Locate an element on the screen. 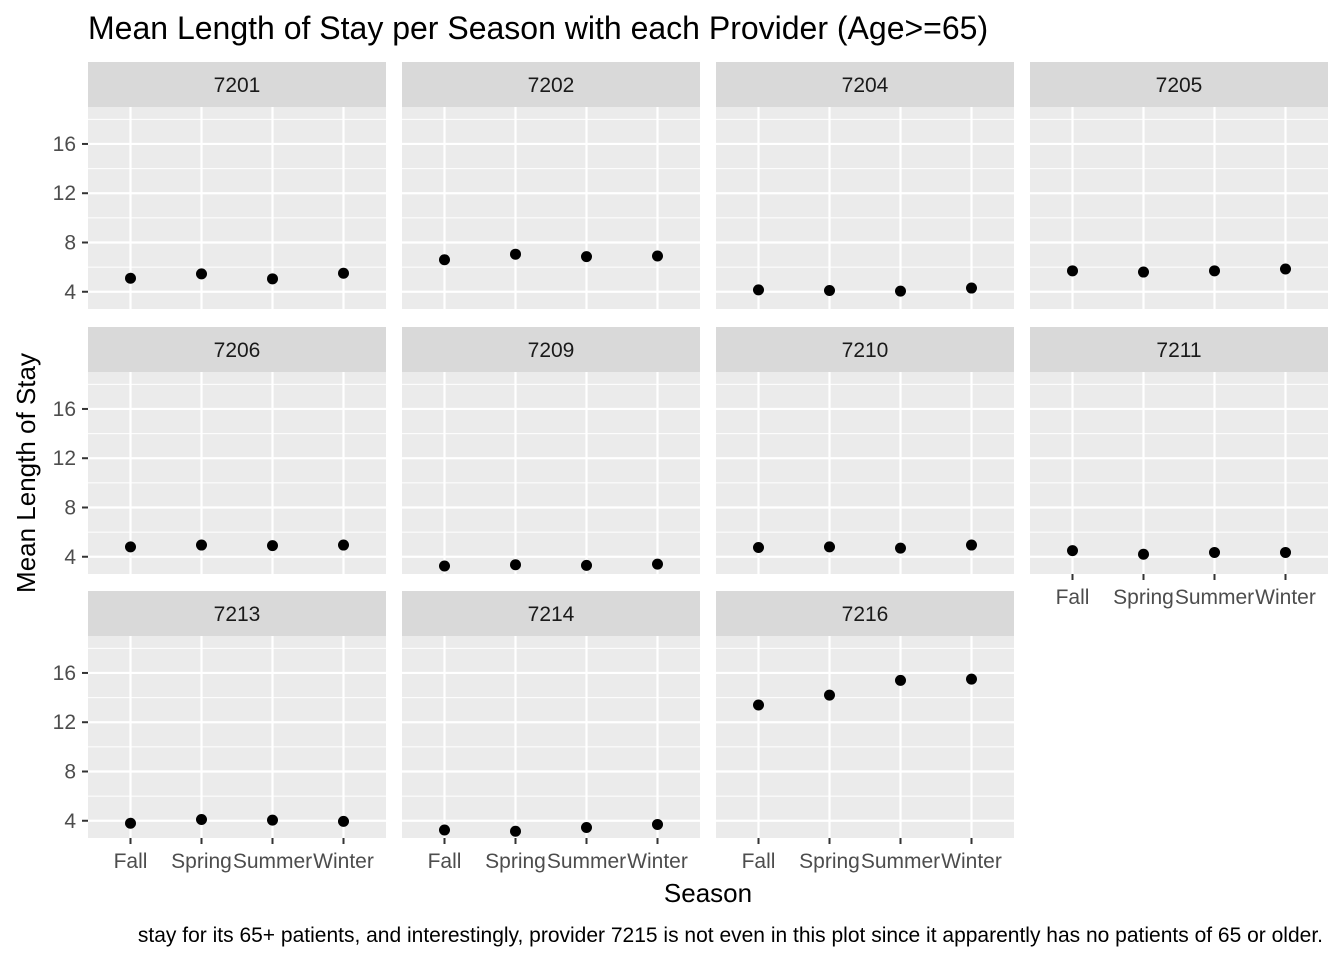 Image resolution: width=1344 pixels, height=960 pixels. facet-strip-label: 7211 is located at coordinates (1178, 350).